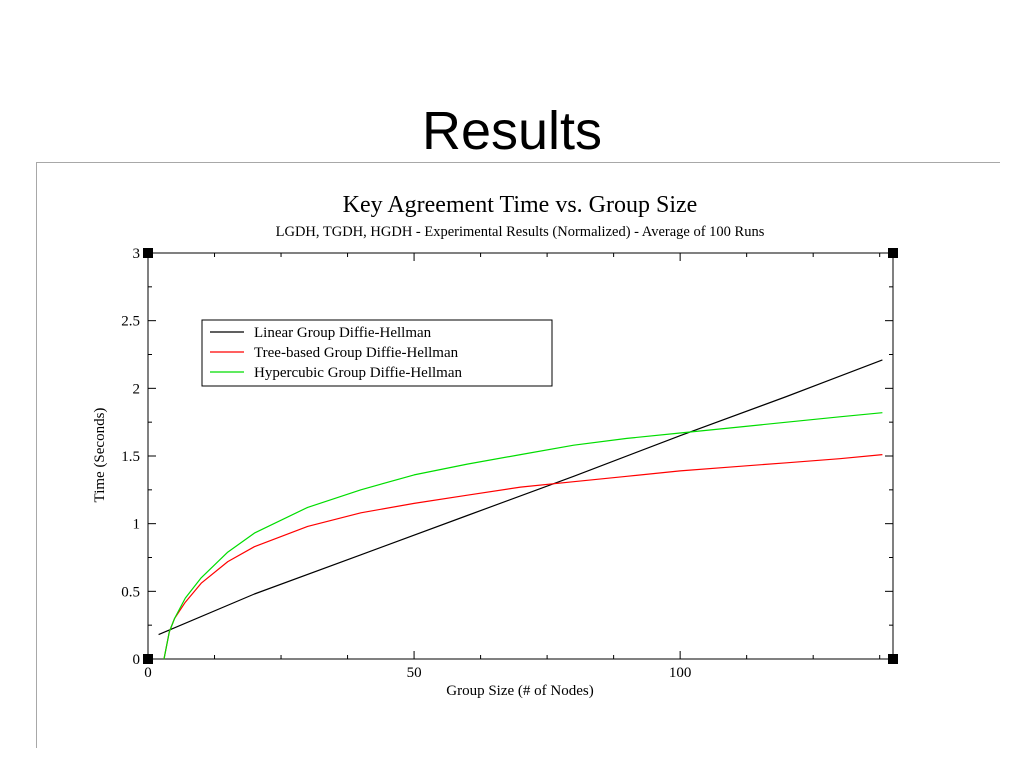 This screenshot has width=1024, height=768. Describe the element at coordinates (519, 691) in the screenshot. I see `x-axis-label: Group Size (# of Nodes)` at that location.